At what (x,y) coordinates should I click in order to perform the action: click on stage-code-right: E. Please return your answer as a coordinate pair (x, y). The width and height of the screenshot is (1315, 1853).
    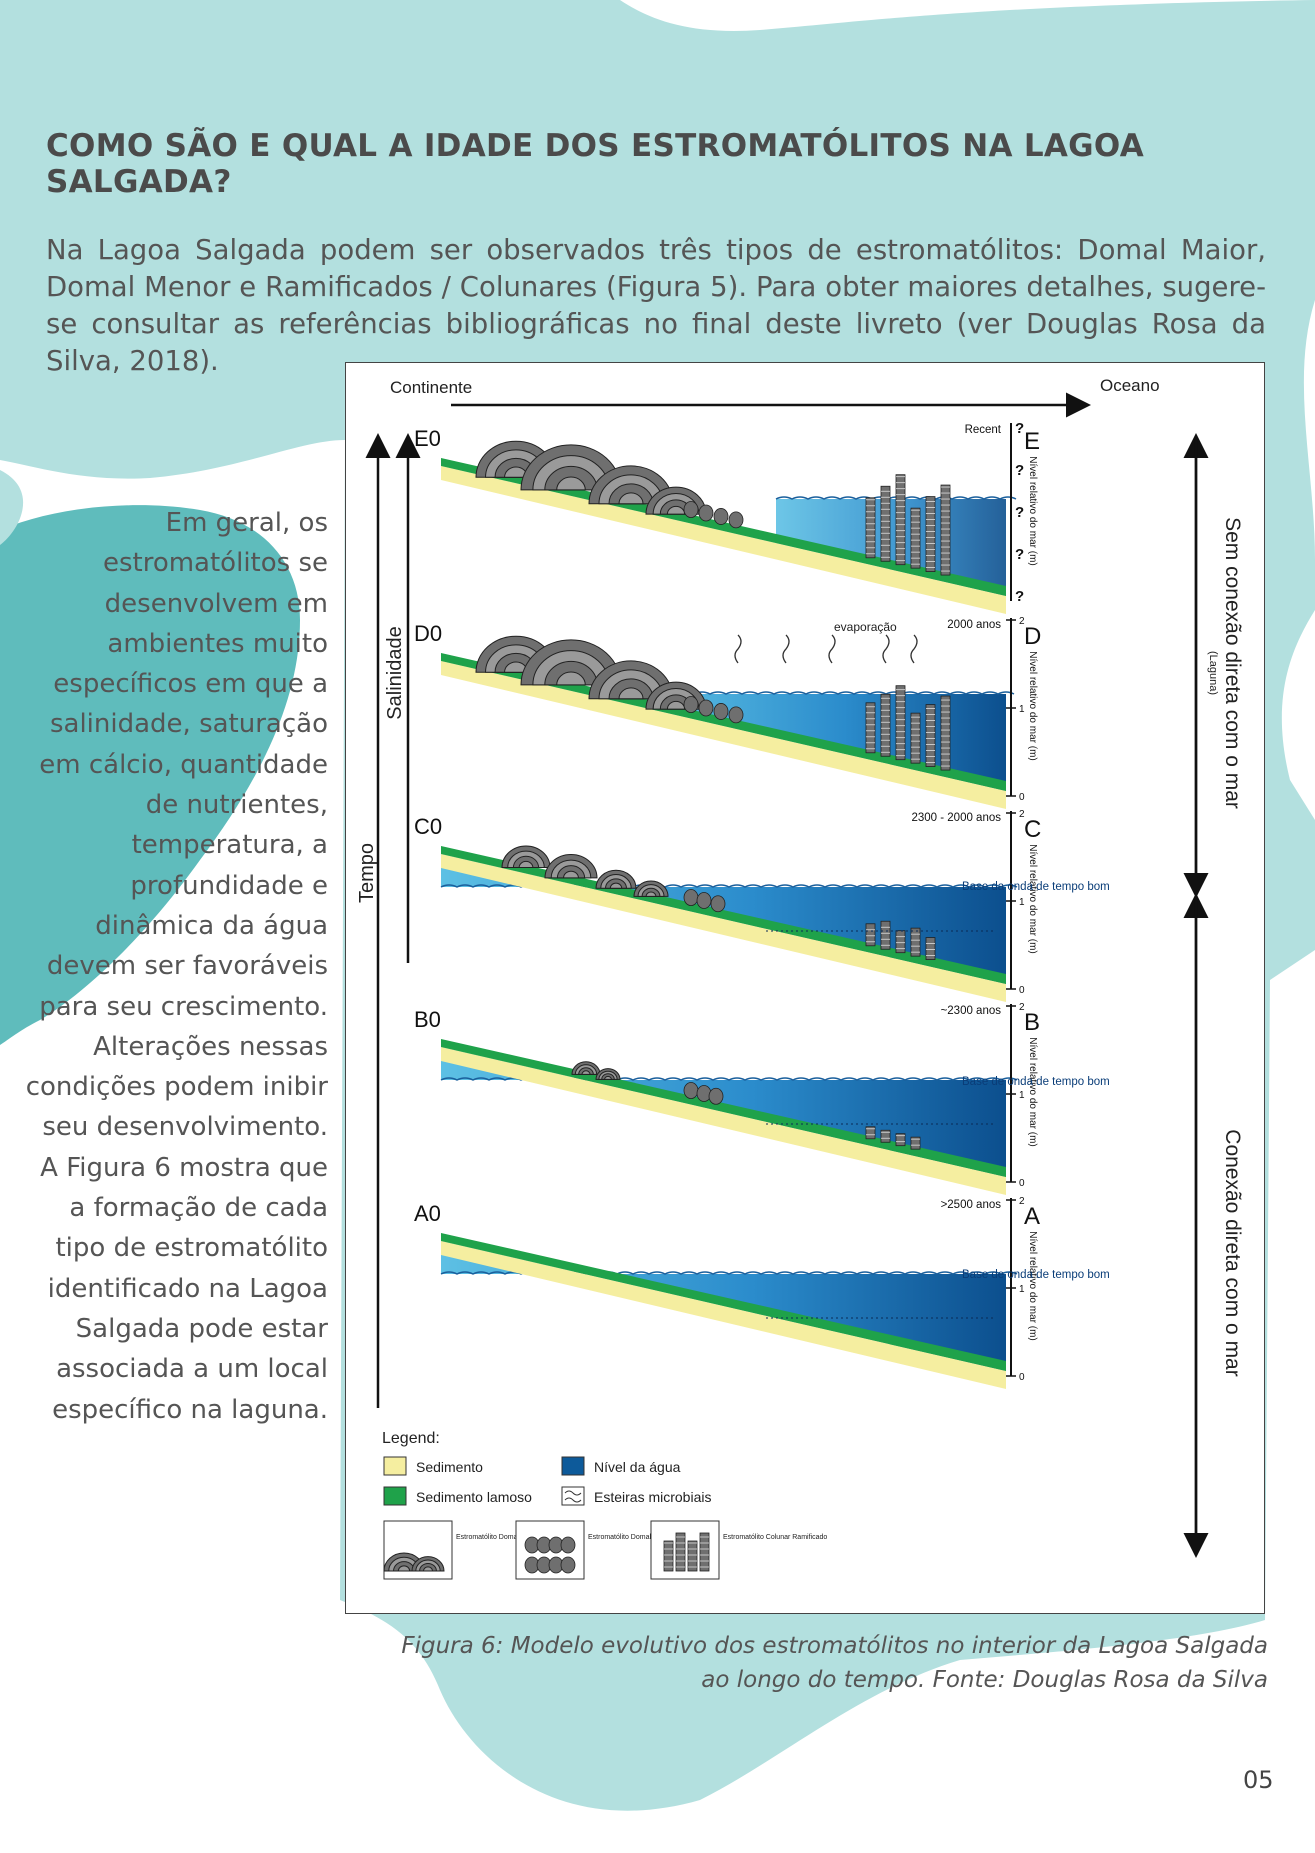
    Looking at the image, I should click on (1032, 441).